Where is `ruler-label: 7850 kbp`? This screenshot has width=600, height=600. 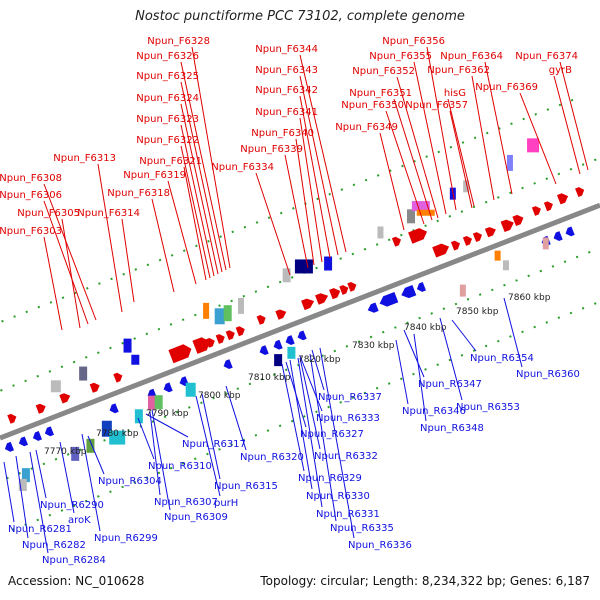
ruler-label: 7850 kbp is located at coordinates (477, 312).